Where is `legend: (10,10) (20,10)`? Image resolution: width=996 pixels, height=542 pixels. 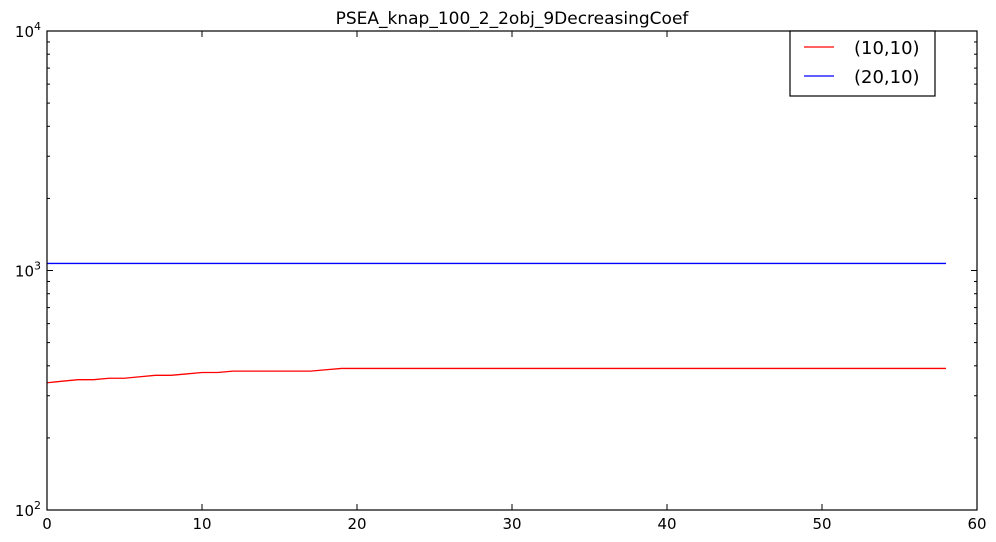
legend: (10,10) (20,10) is located at coordinates (862, 63).